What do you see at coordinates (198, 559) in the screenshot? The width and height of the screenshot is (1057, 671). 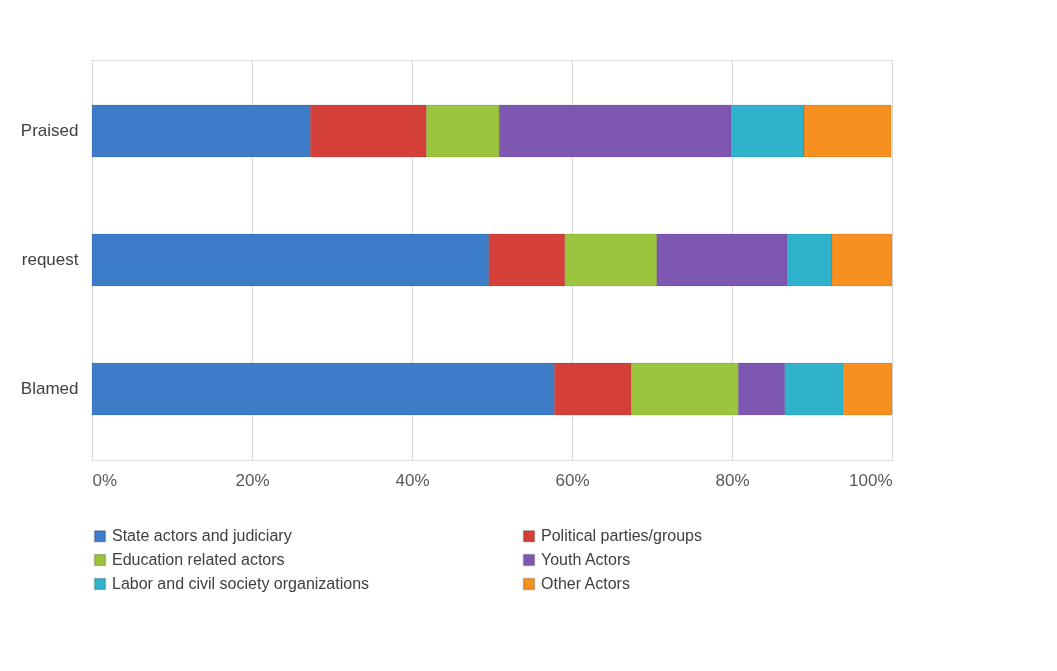 I see `legend-label: Education related actors` at bounding box center [198, 559].